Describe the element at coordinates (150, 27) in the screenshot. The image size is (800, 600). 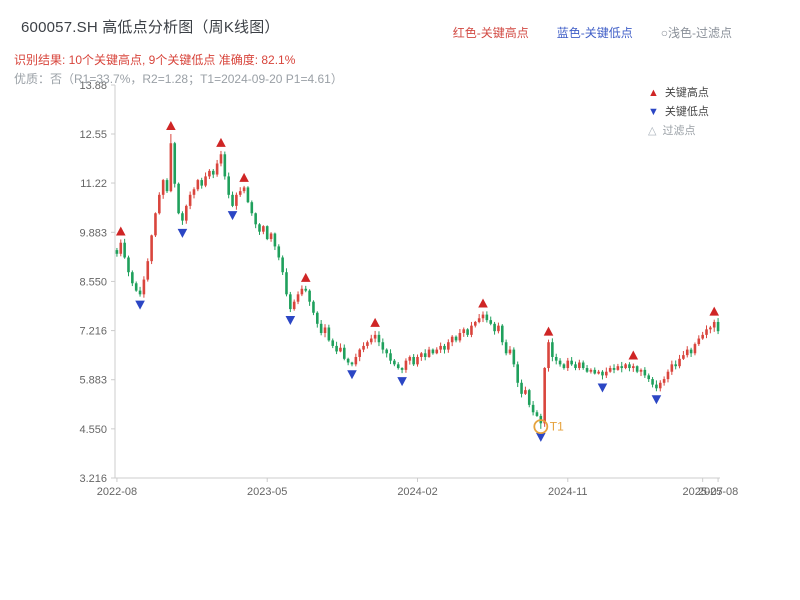
I see `page-title: 600057.SH 高低点分析图（周K线图）` at that location.